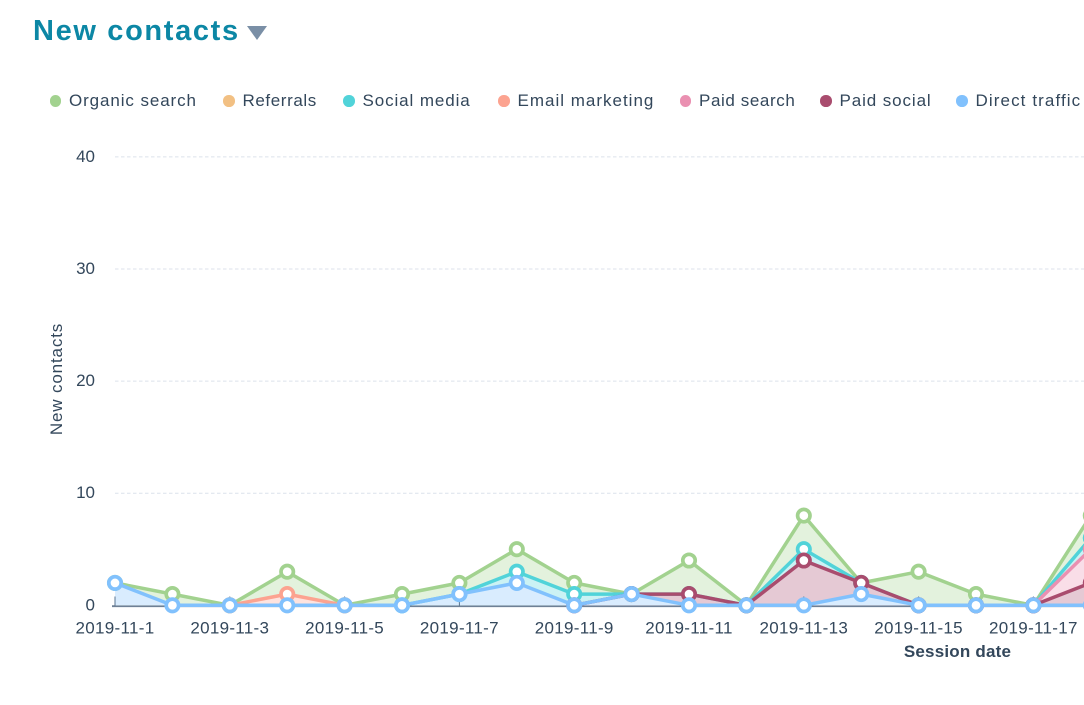  What do you see at coordinates (918, 628) in the screenshot?
I see `svg-text: 2019-11-15` at bounding box center [918, 628].